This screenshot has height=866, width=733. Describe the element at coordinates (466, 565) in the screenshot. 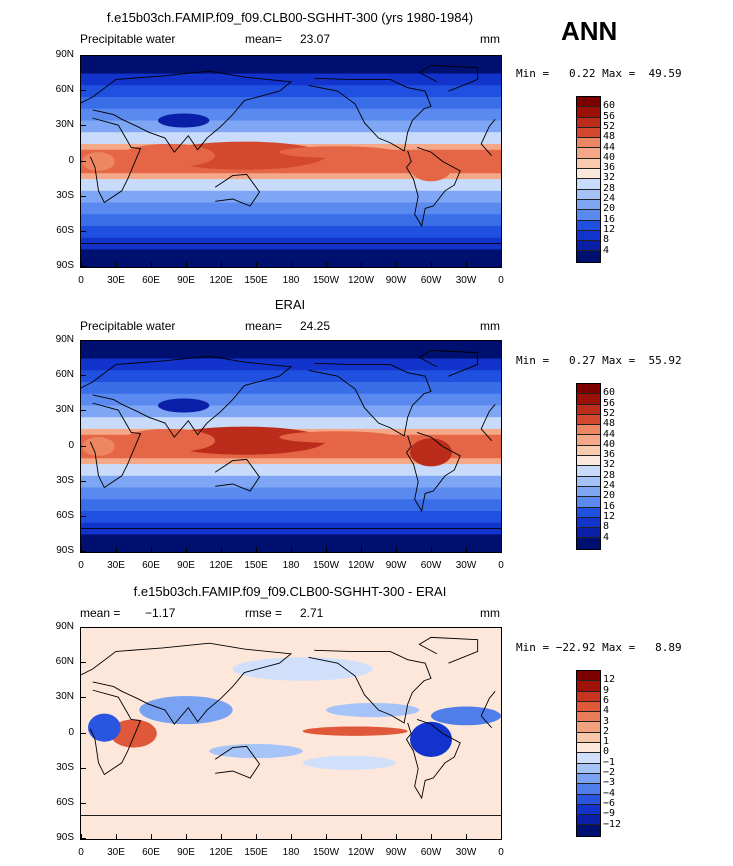

I see `lon-tick-label: 30W` at that location.